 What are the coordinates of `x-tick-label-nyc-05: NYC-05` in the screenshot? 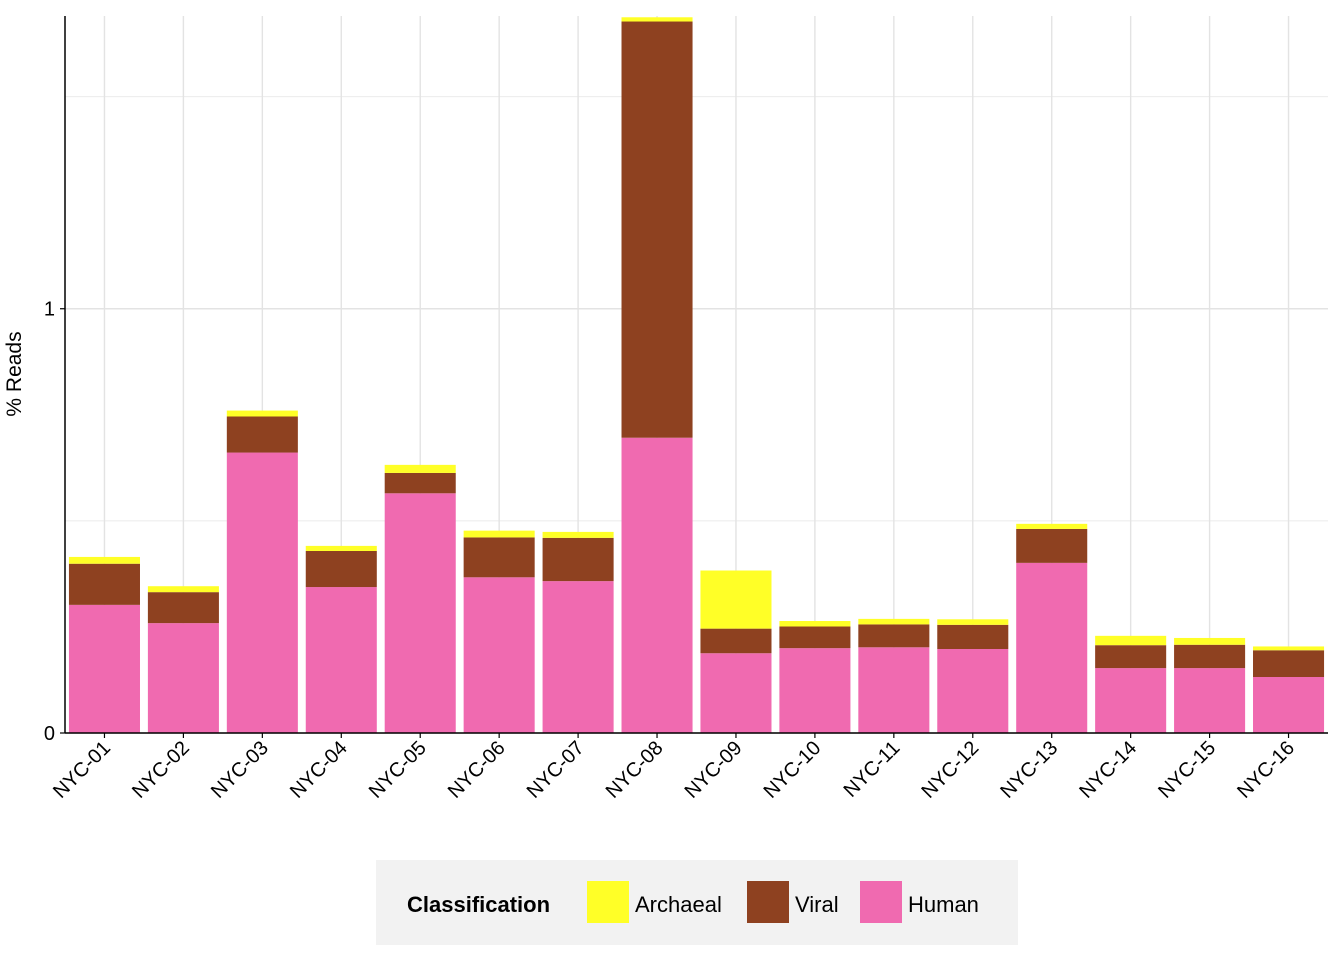 It's located at (398, 770).